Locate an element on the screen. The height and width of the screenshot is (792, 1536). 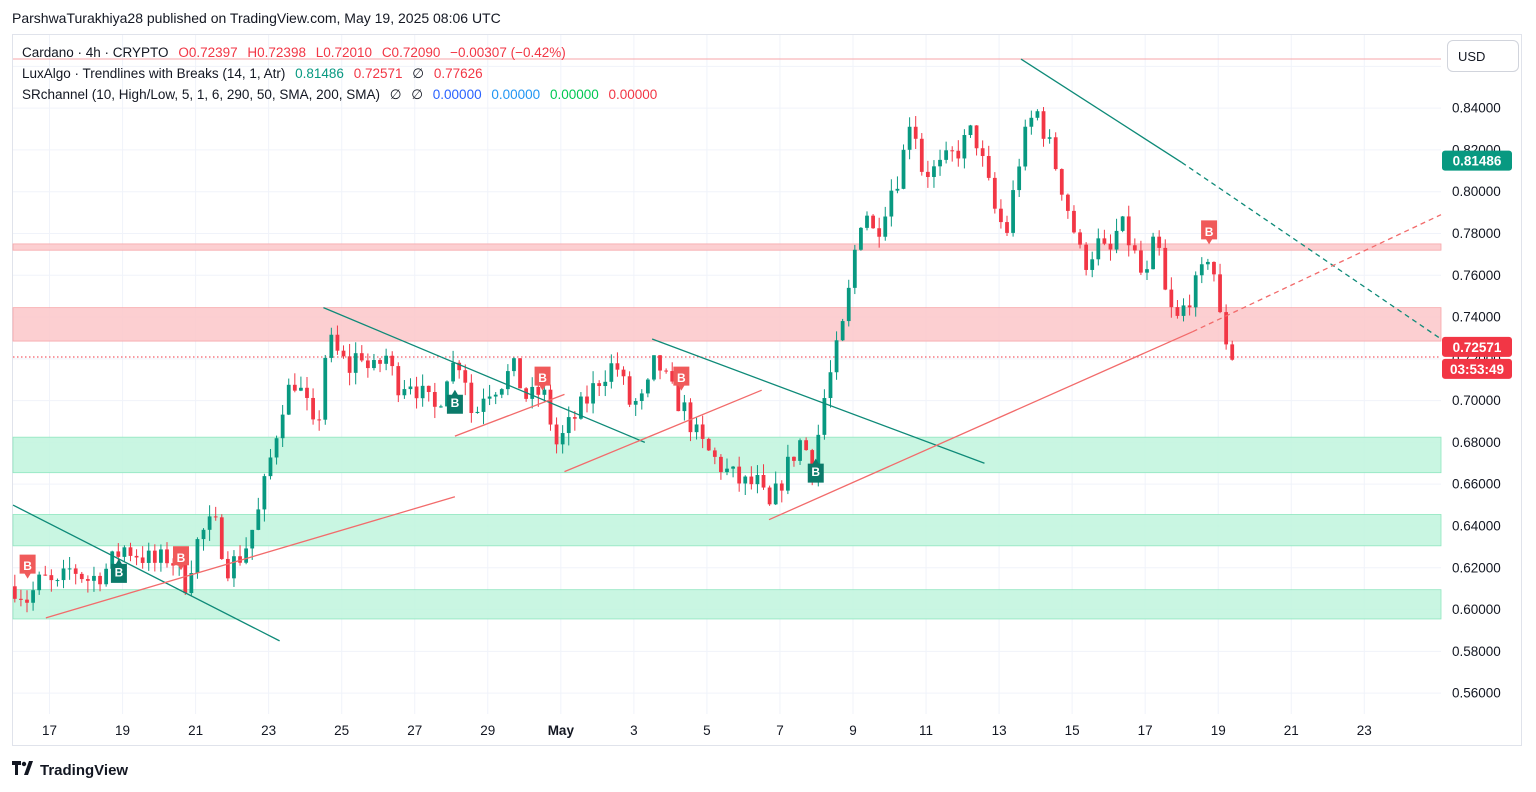
y-tick-label: 0.70000 is located at coordinates (1476, 400).